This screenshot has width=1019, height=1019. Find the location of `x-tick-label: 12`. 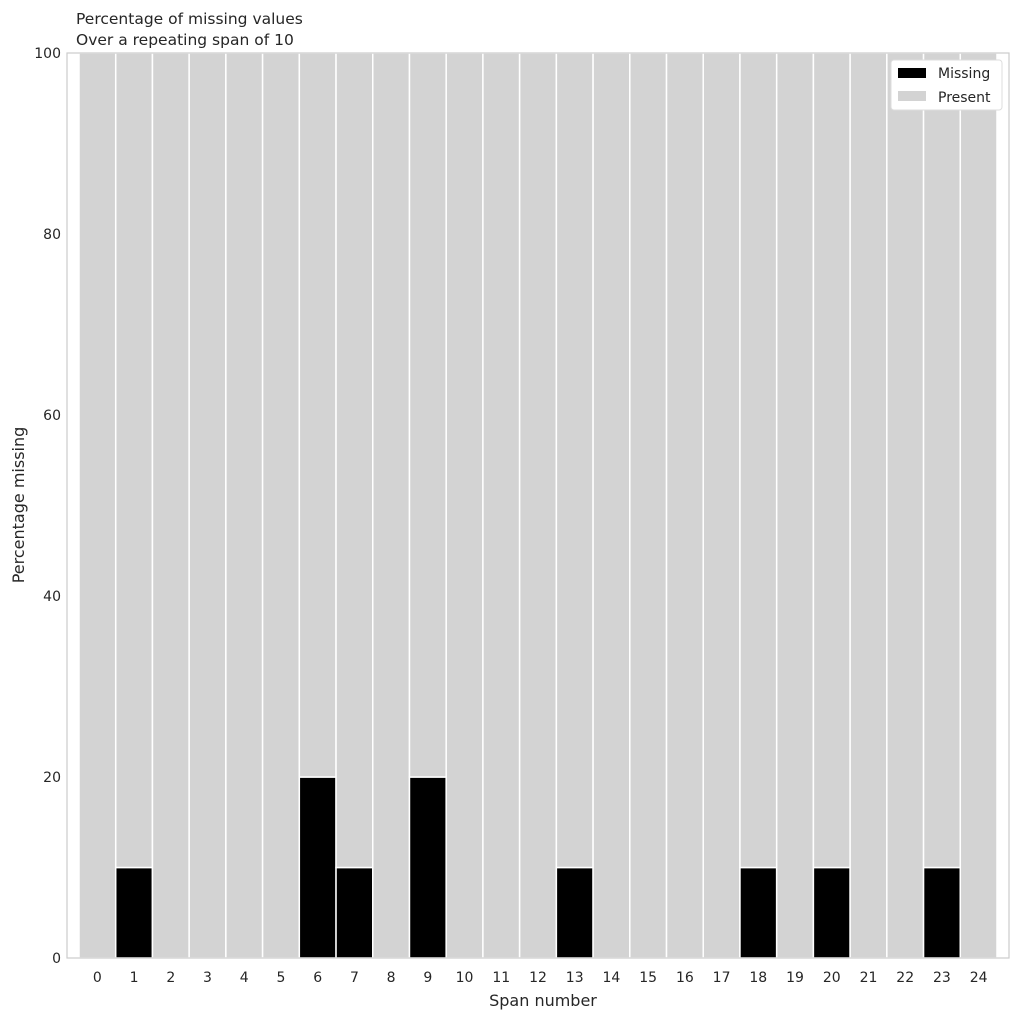

x-tick-label: 12 is located at coordinates (538, 978).